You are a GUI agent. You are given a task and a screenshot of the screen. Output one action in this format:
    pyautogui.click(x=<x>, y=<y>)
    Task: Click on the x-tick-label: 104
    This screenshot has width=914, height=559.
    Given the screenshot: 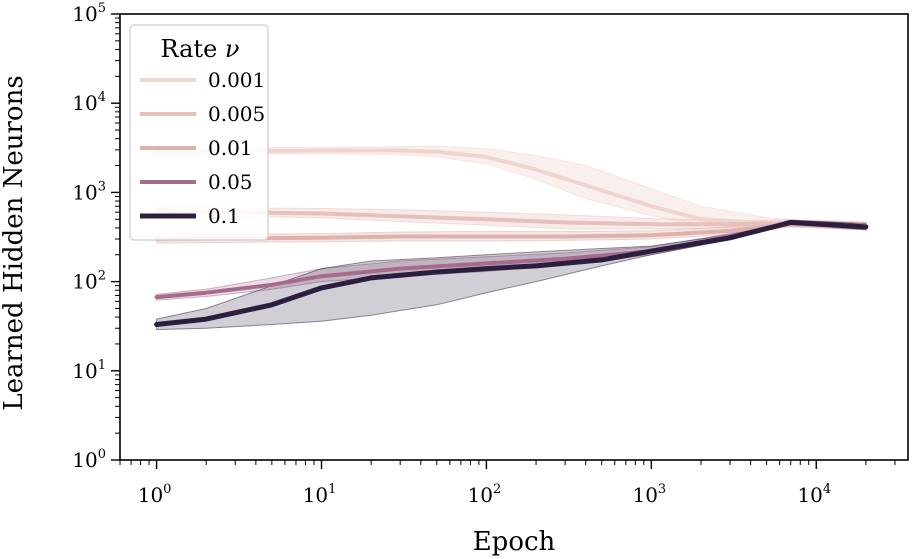 What is the action you would take?
    pyautogui.click(x=814, y=494)
    